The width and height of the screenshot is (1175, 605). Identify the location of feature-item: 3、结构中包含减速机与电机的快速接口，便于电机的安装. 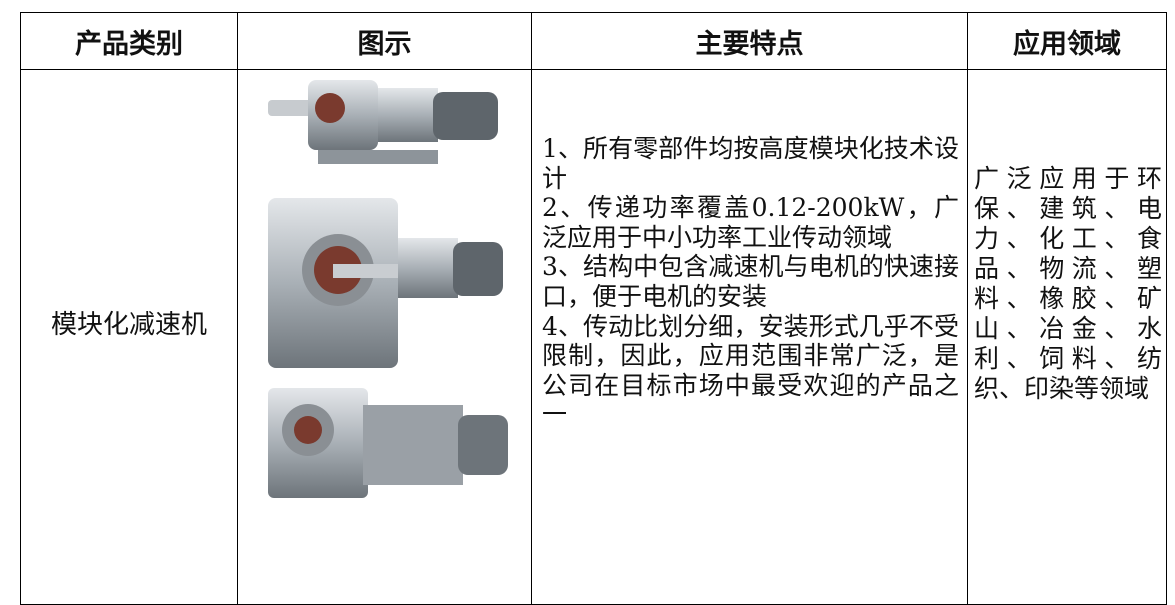
(750, 281).